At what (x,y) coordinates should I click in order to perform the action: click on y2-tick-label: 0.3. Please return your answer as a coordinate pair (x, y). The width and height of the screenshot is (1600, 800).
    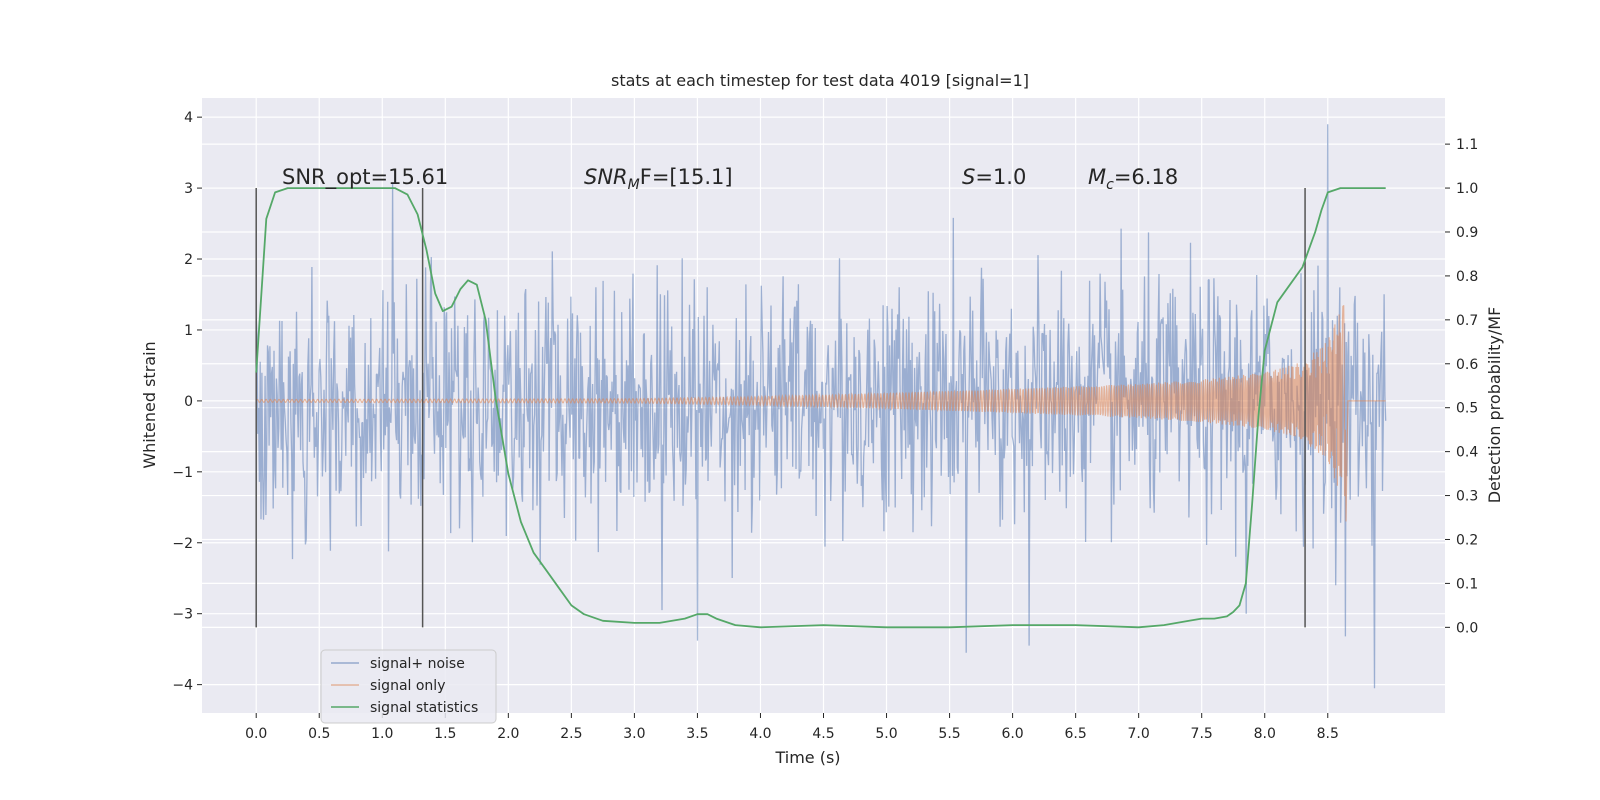
    Looking at the image, I should click on (1467, 497).